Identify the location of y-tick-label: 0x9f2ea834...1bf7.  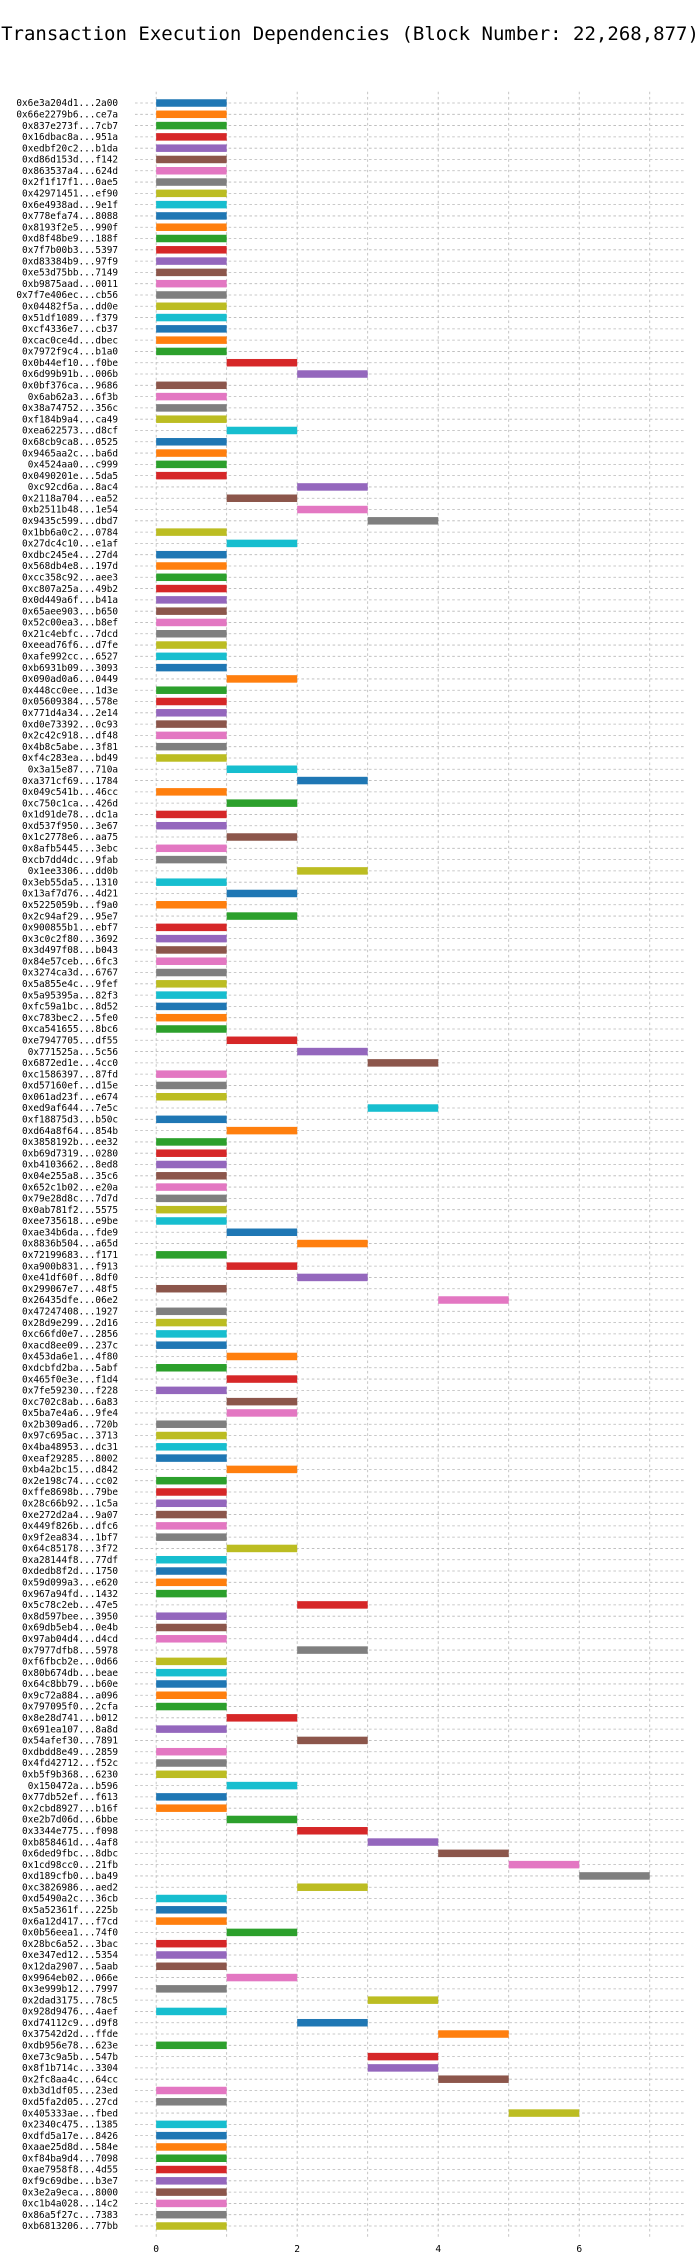
(70, 1537).